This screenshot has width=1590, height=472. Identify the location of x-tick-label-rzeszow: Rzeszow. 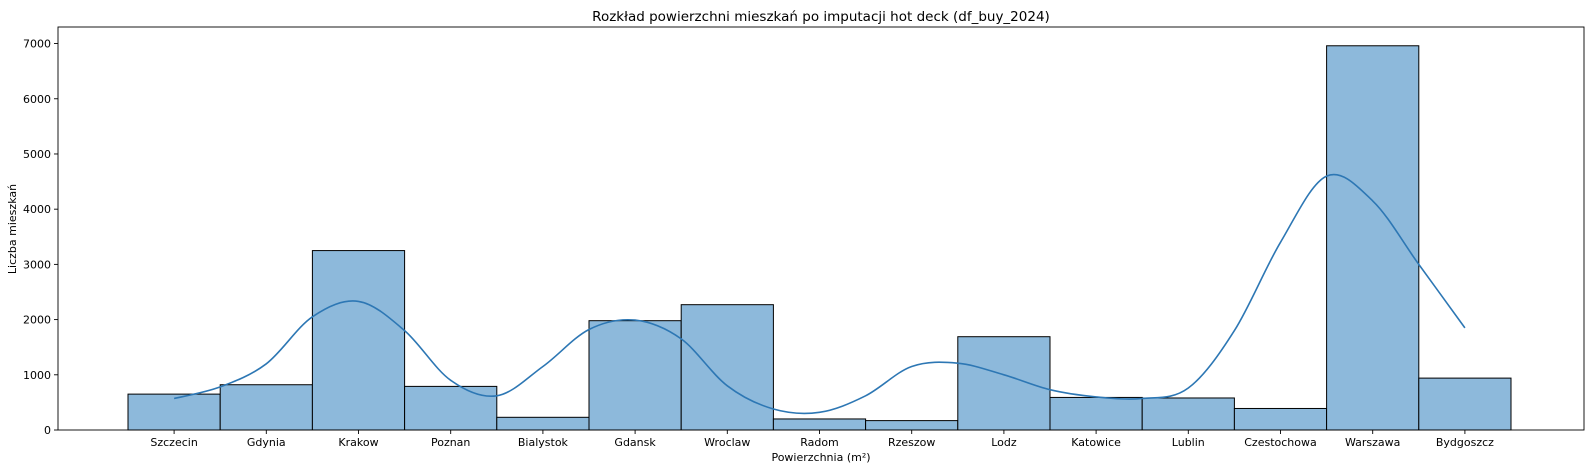
(911, 442).